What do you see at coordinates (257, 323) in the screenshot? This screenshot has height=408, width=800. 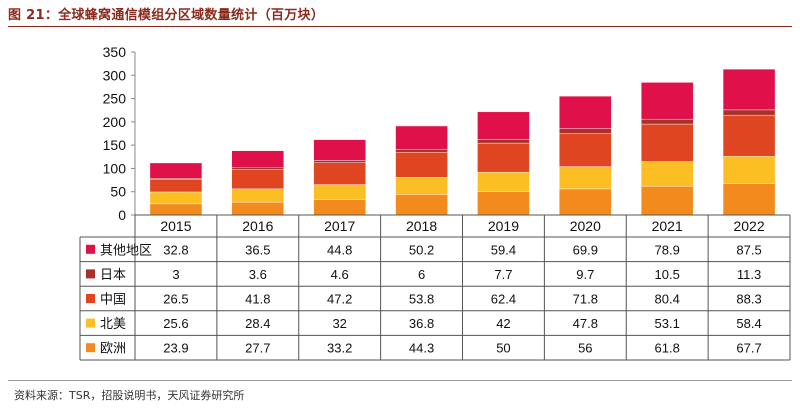 I see `data-label: 28.4` at bounding box center [257, 323].